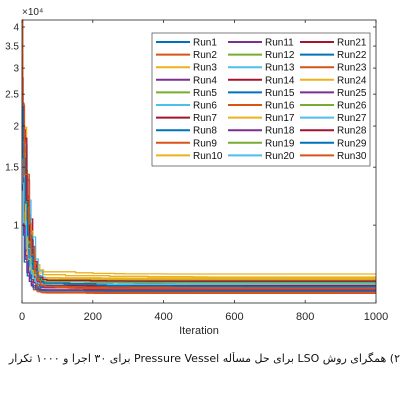  What do you see at coordinates (280, 131) in the screenshot?
I see `legend-label-run18: Run18` at bounding box center [280, 131].